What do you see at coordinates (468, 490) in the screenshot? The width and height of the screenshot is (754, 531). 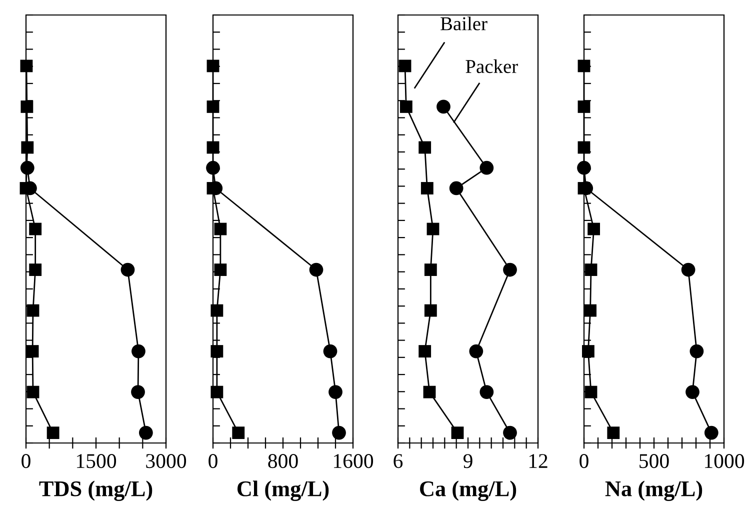 I see `x-axis-title: Ca (mg/L)` at bounding box center [468, 490].